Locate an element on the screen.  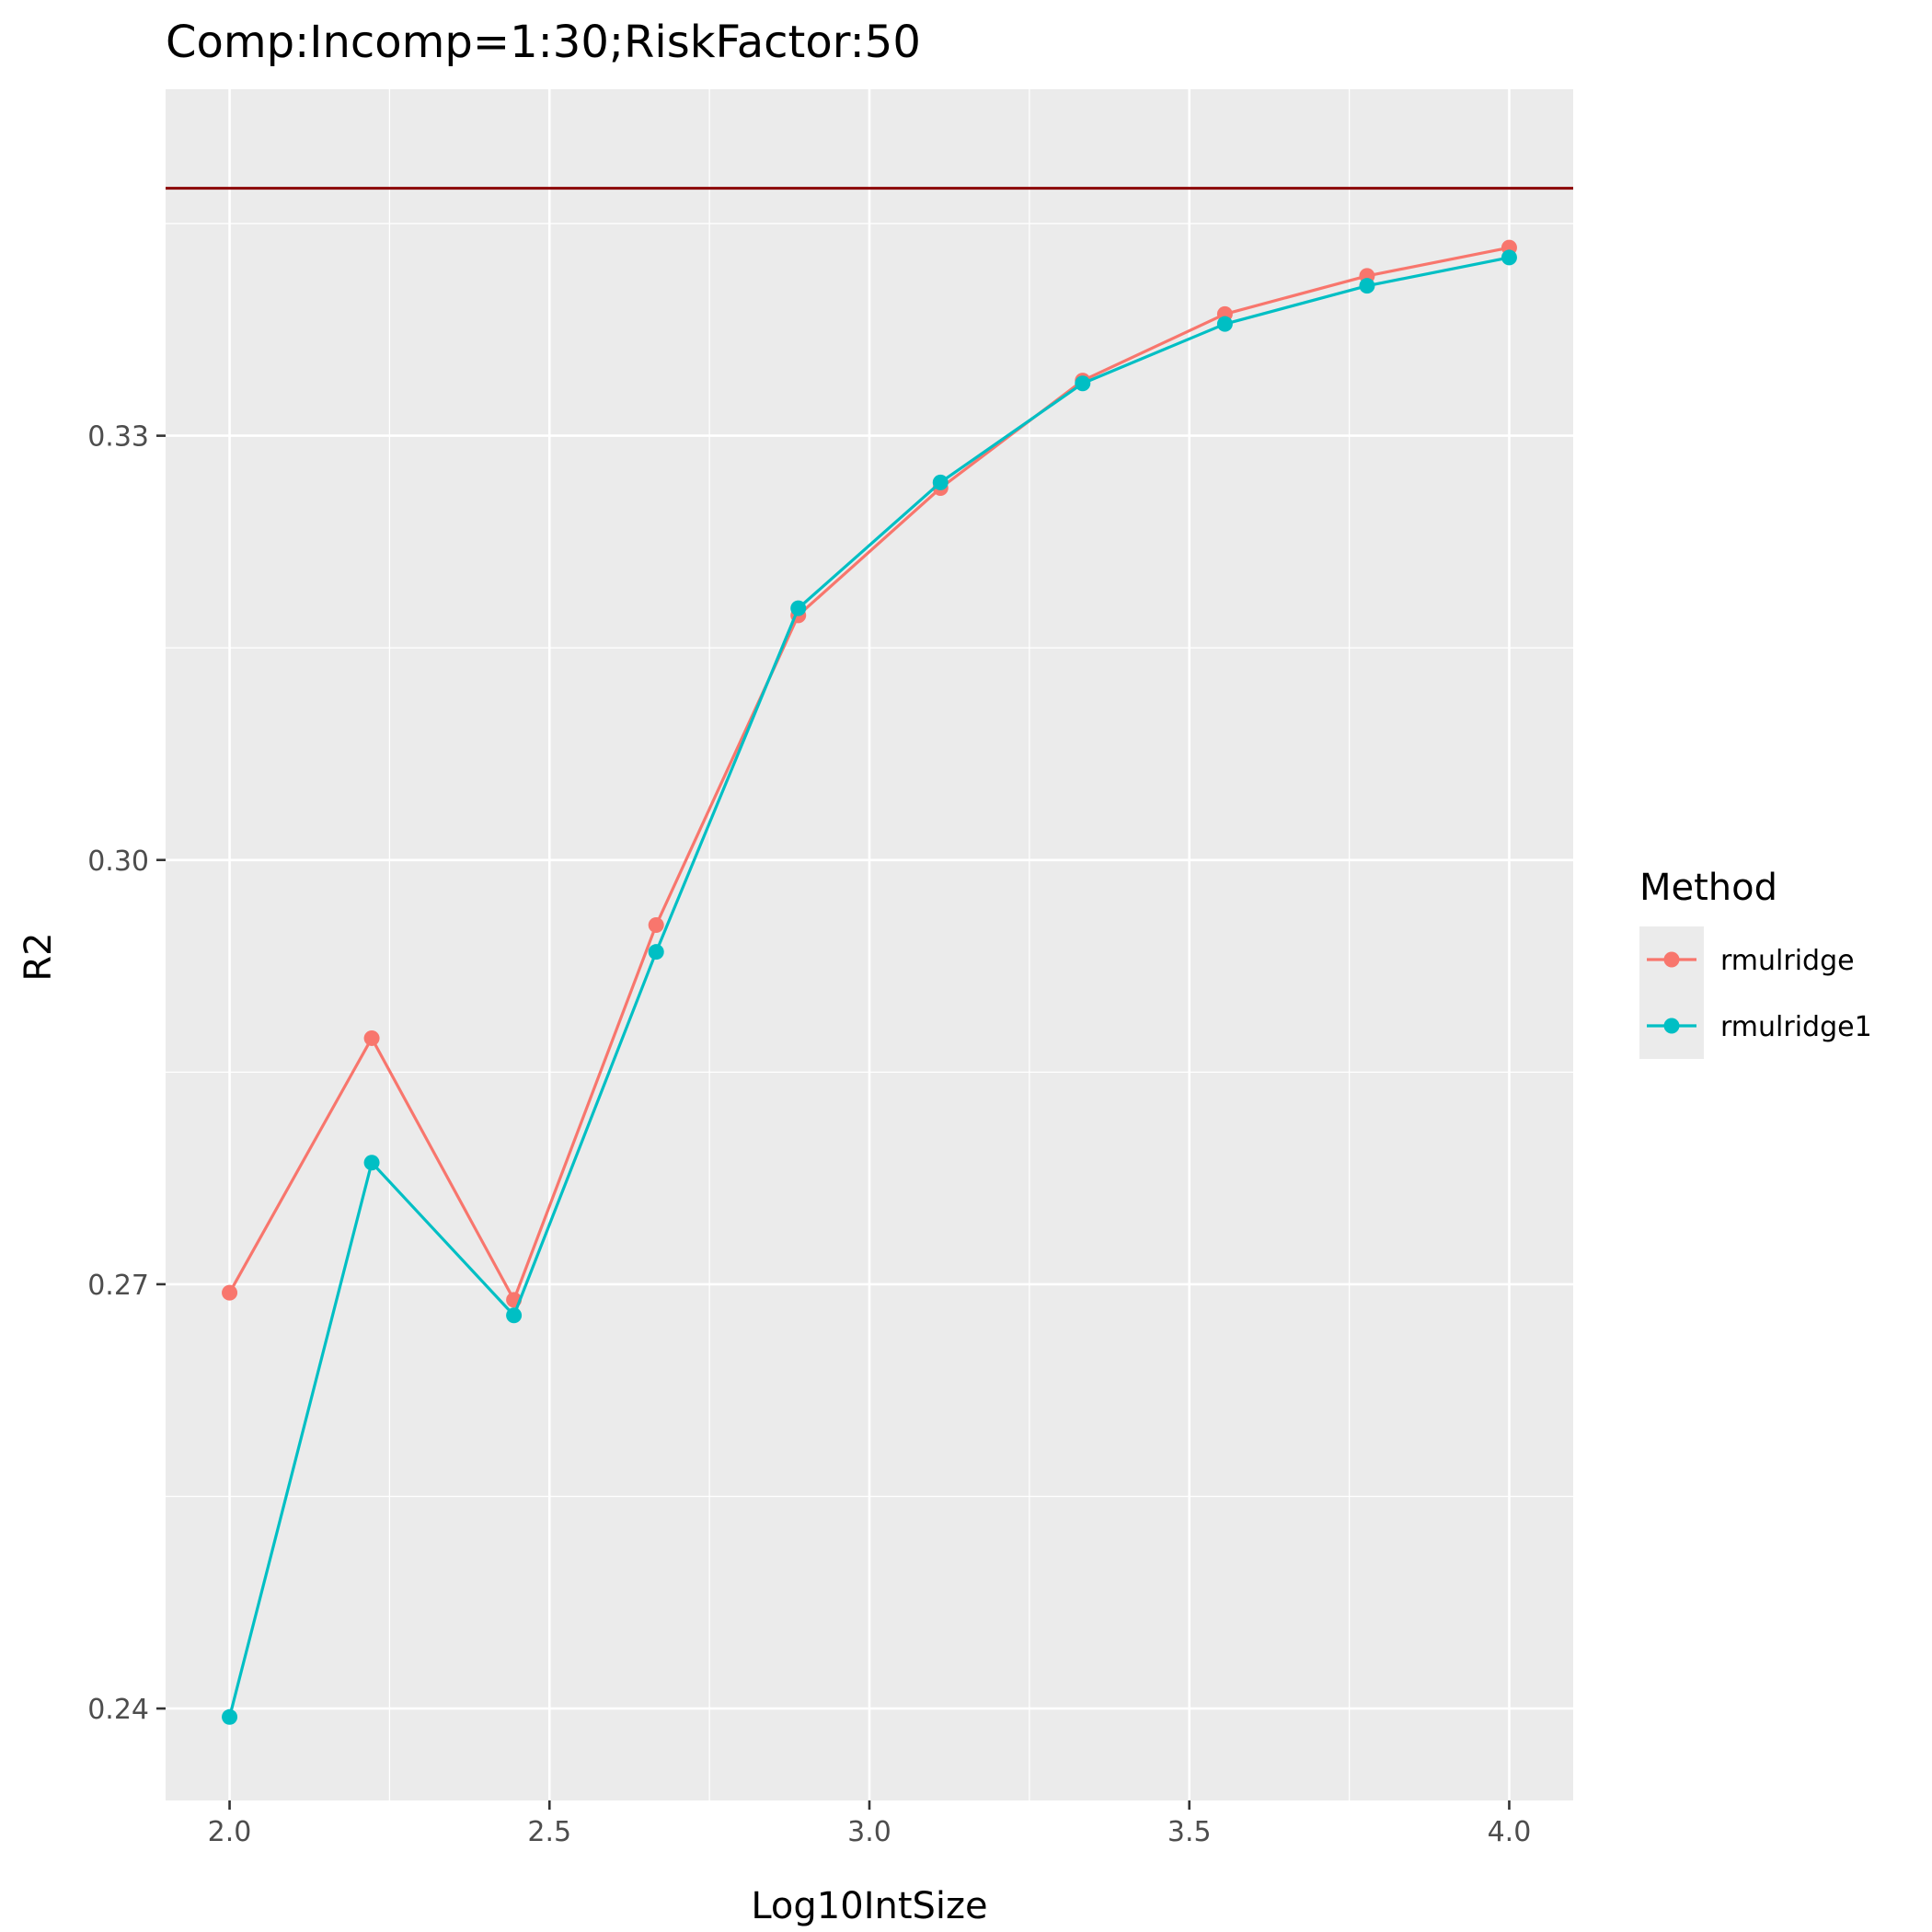
chart-title: Comp:Incomp=1:30;RiskFactor:50 is located at coordinates (543, 42).